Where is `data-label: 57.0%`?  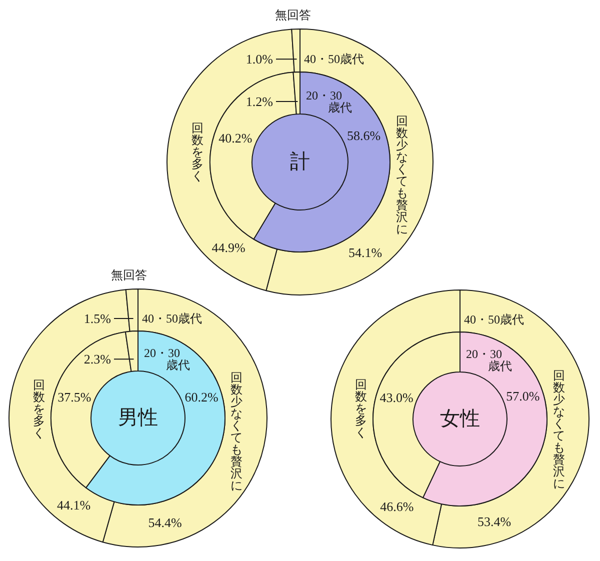
data-label: 57.0% is located at coordinates (523, 396).